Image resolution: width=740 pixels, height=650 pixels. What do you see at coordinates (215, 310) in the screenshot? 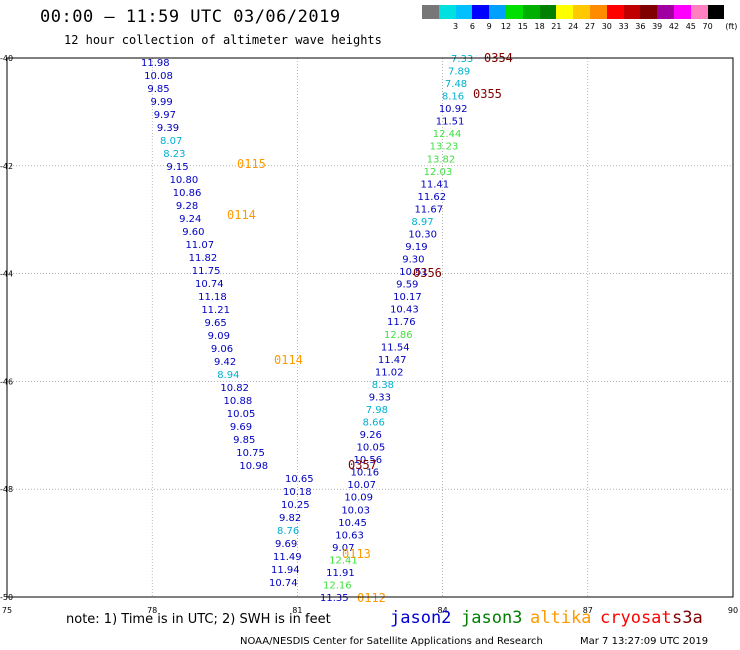
I see `swh-value-label: 11.21` at bounding box center [215, 310].